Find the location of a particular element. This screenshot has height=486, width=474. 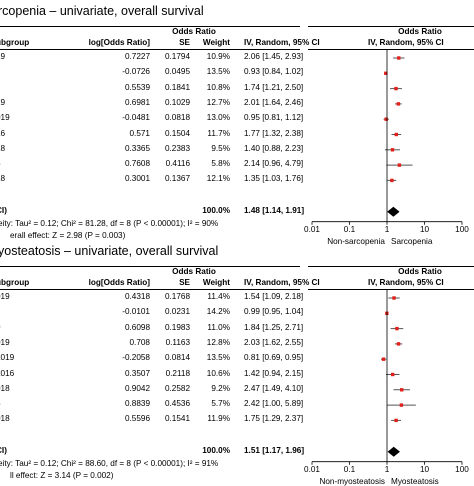

log-or-value: 0.3507 is located at coordinates (137, 373).